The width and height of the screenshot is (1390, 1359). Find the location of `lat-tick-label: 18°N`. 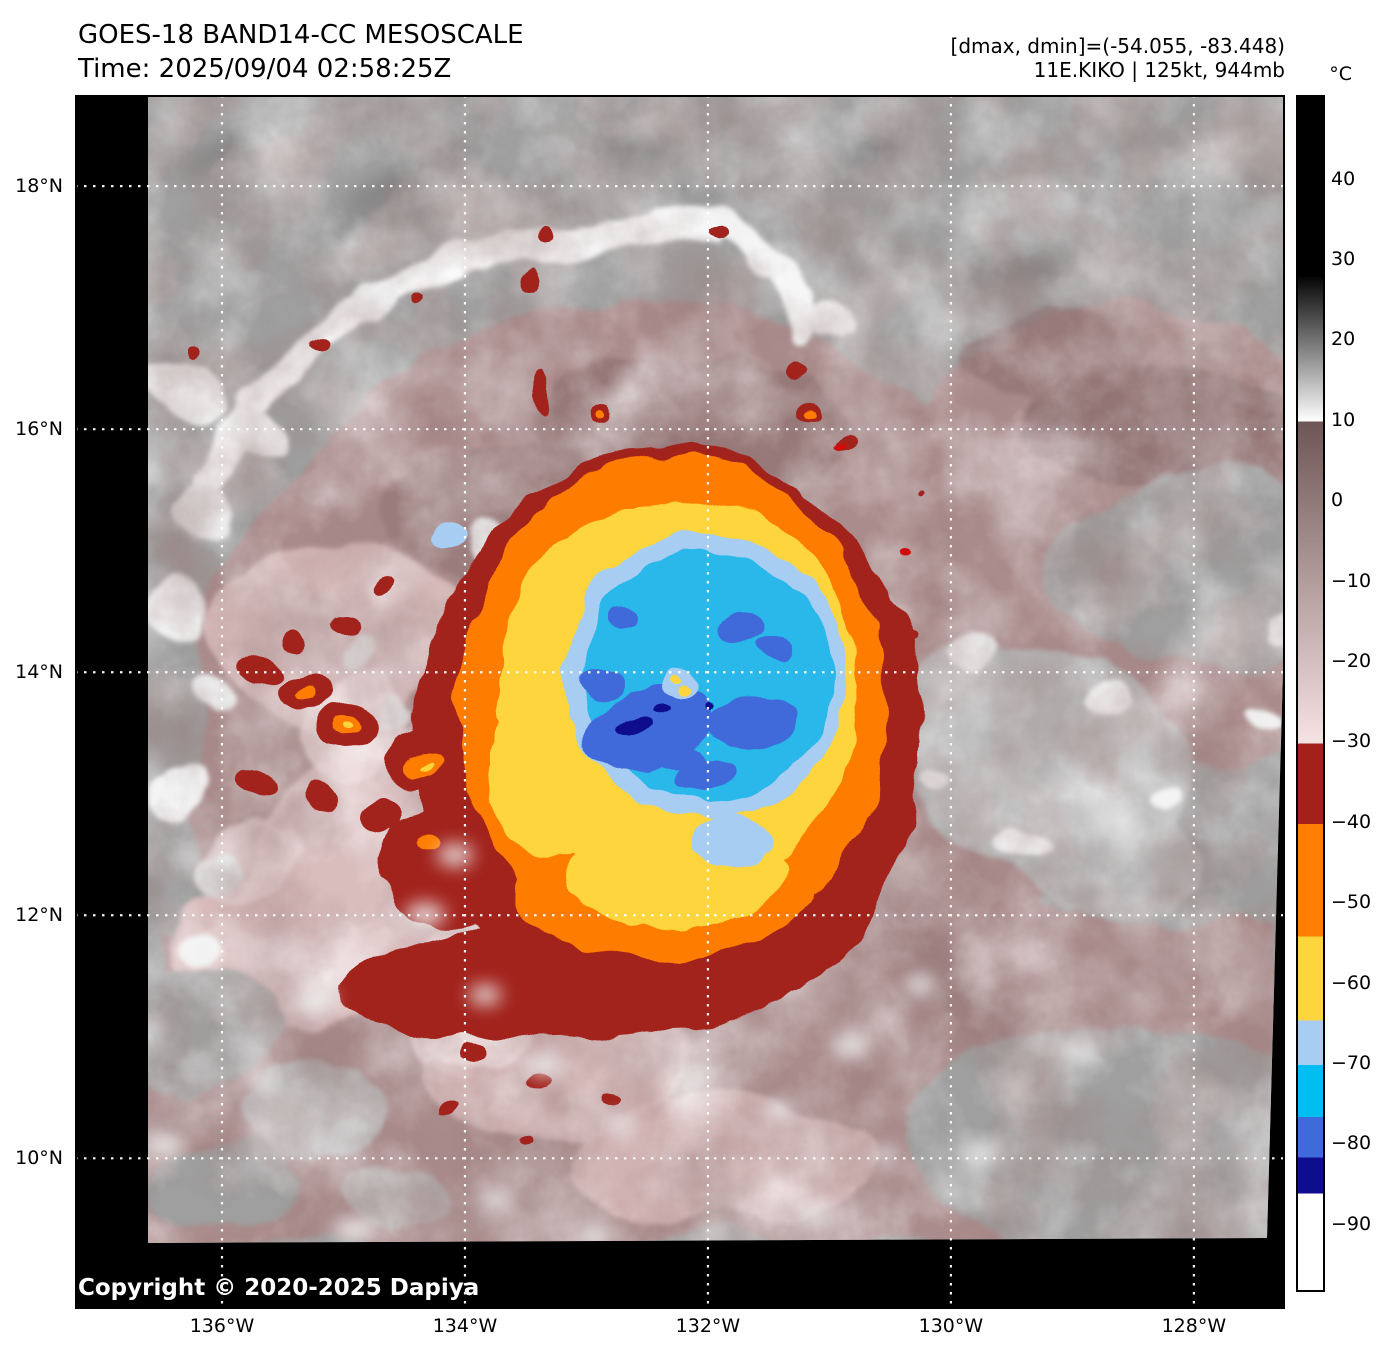

lat-tick-label: 18°N is located at coordinates (39, 186).